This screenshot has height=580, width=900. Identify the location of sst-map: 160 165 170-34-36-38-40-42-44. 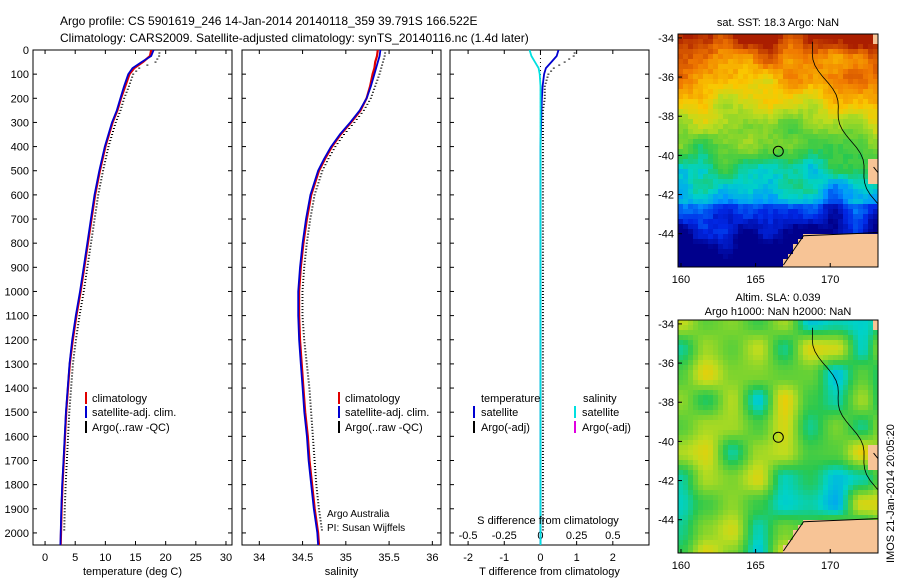
(768, 159).